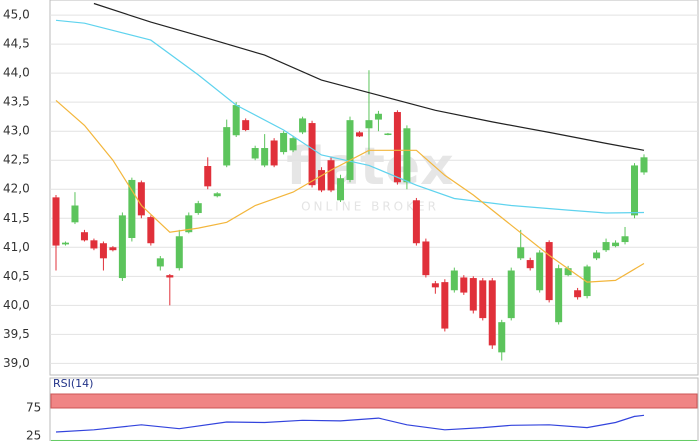 Image resolution: width=700 pixels, height=441 pixels. I want to click on y-tick-label: 75, so click(33, 407).